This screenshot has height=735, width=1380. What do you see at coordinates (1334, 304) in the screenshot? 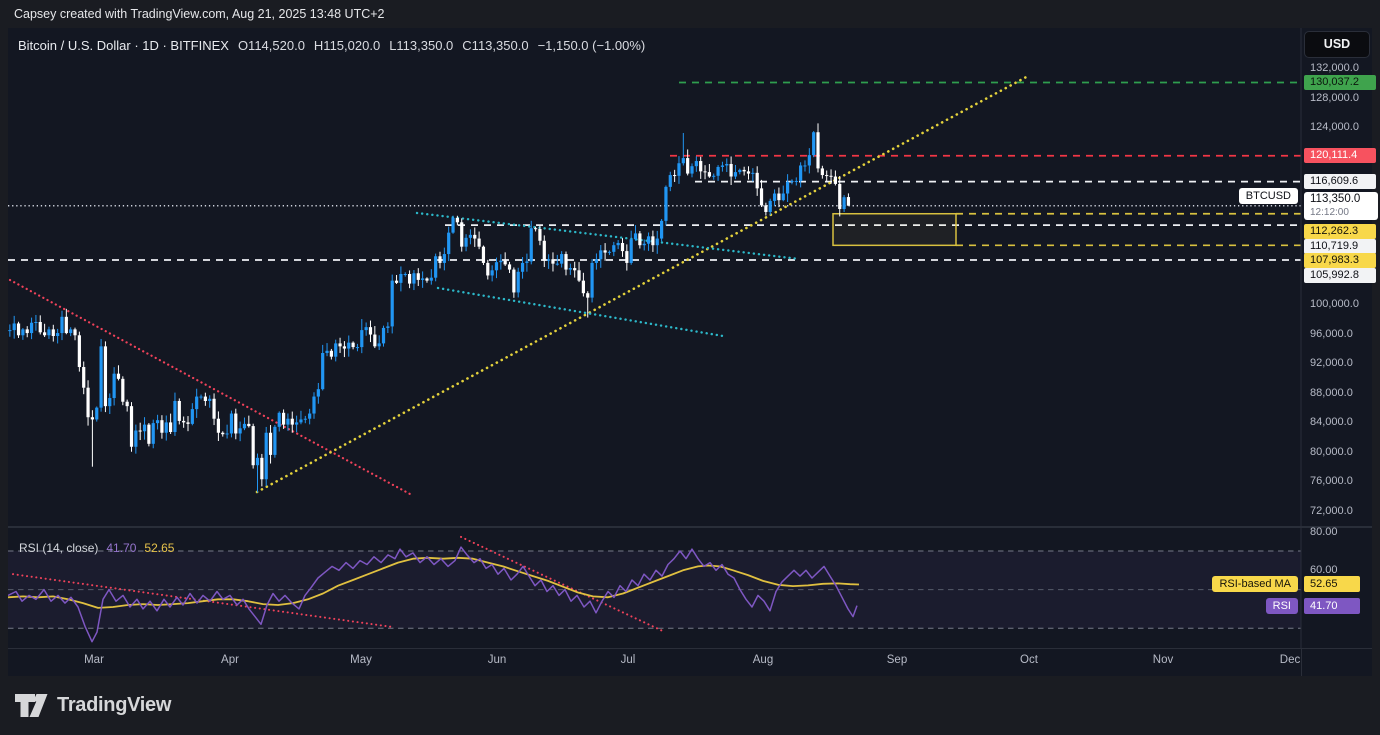
I see `price-tick-label: 100,000.0` at bounding box center [1334, 304].